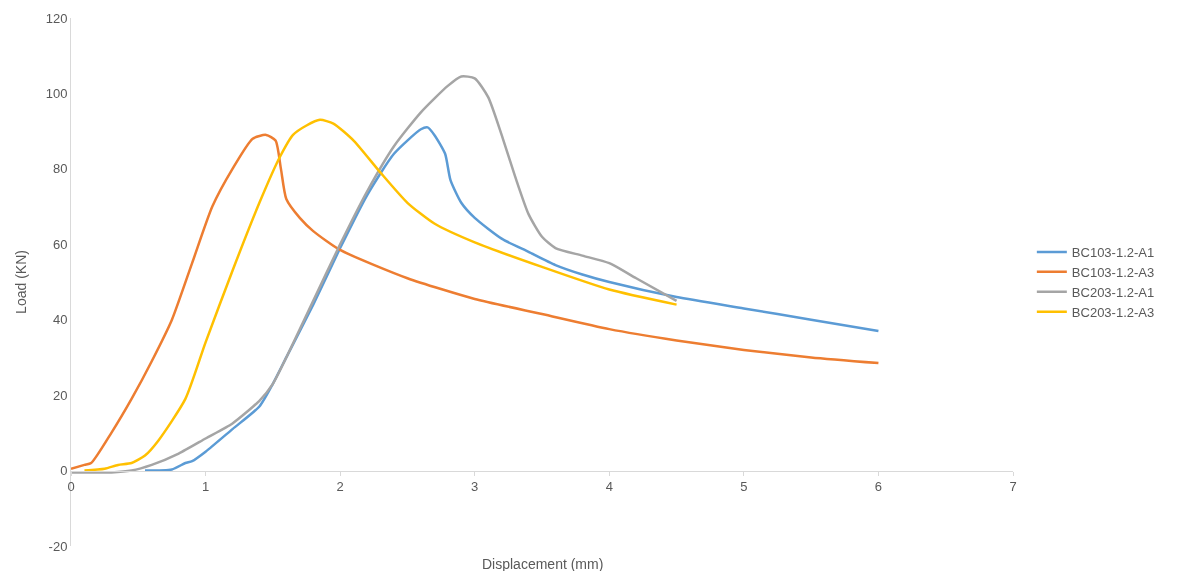  What do you see at coordinates (21, 282) in the screenshot?
I see `y-axis-title: Load (KN)` at bounding box center [21, 282].